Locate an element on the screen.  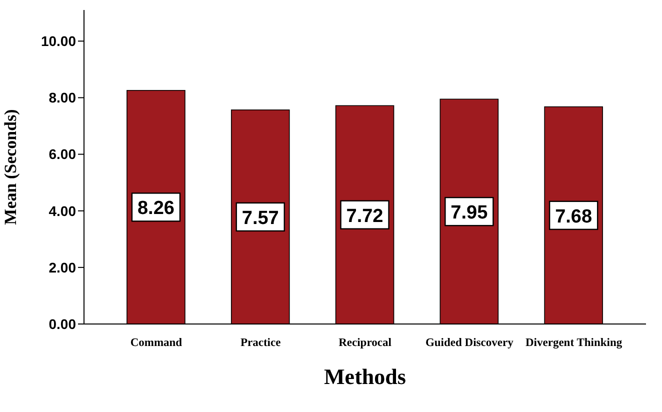
x-axis-title: Methods is located at coordinates (365, 376).